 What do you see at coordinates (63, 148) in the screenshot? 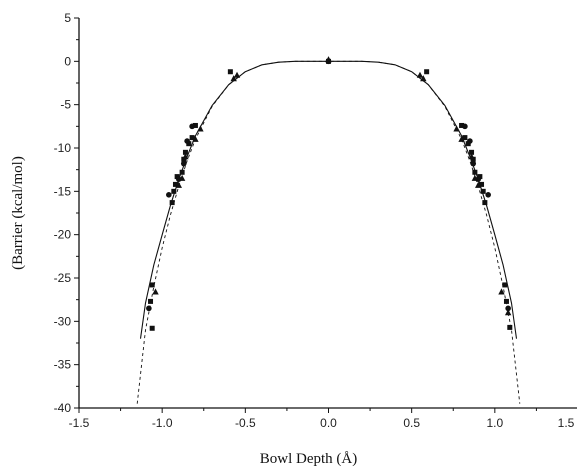
I see `y-tick-label: -10` at bounding box center [63, 148].